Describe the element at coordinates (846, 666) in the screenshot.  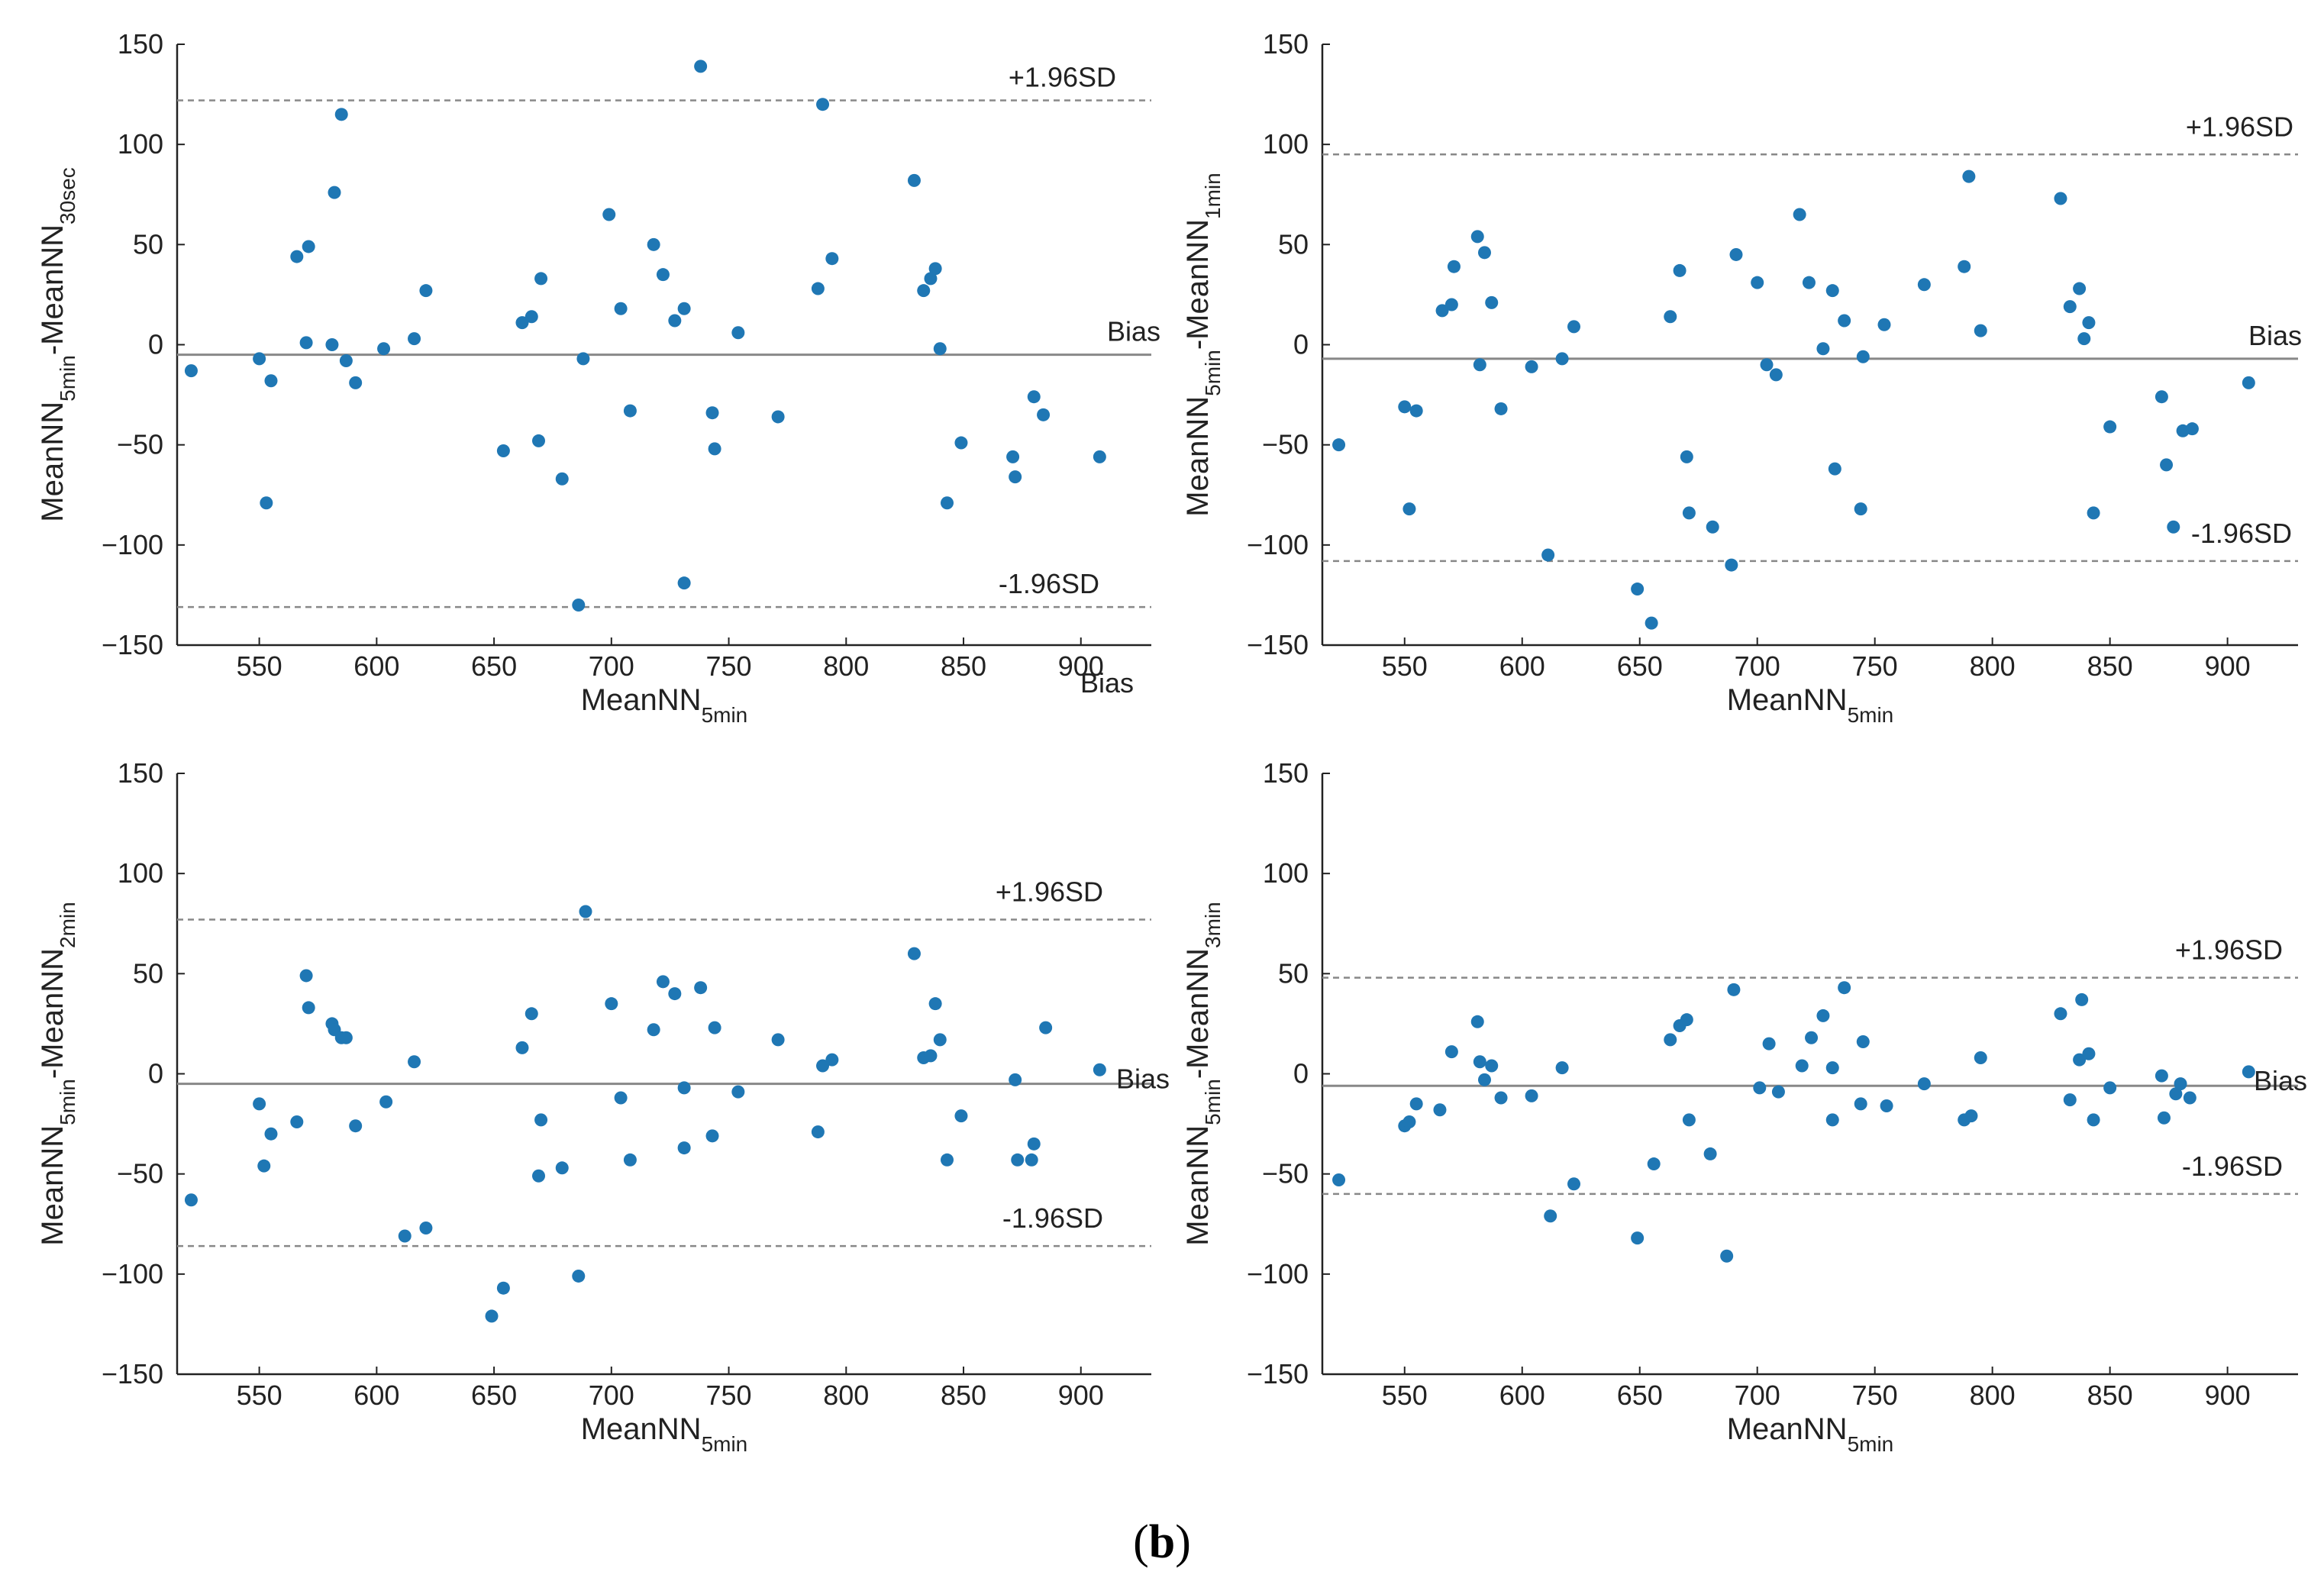
I see `x-tick-label: 800` at that location.